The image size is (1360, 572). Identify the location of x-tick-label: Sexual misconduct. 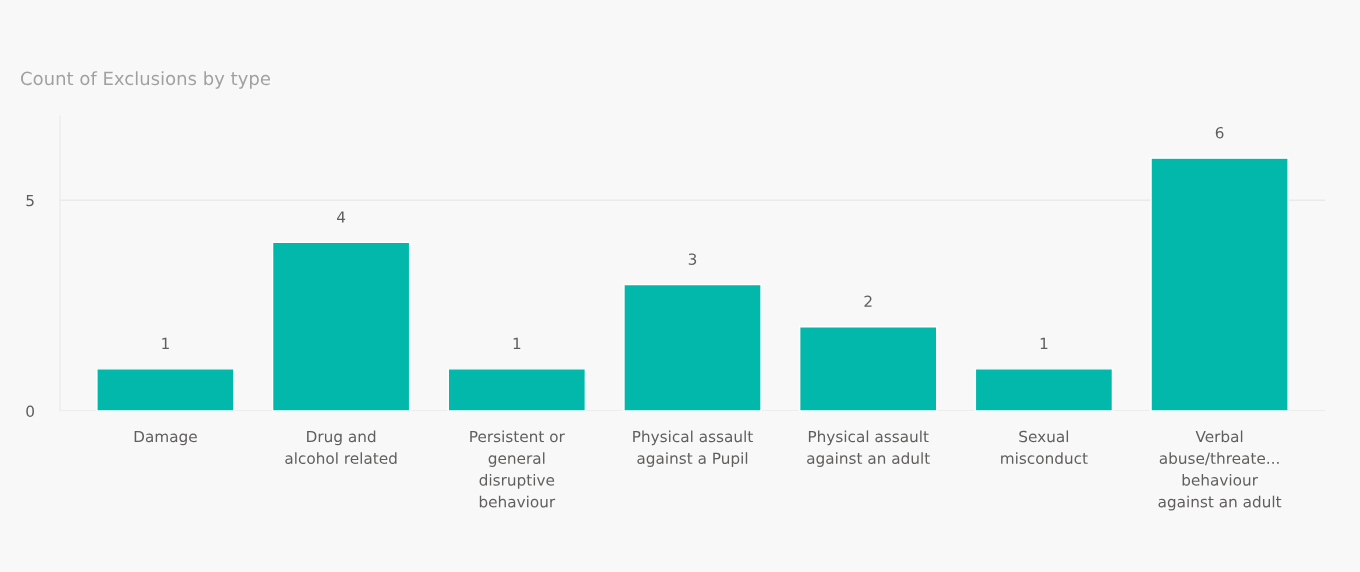
(1044, 447).